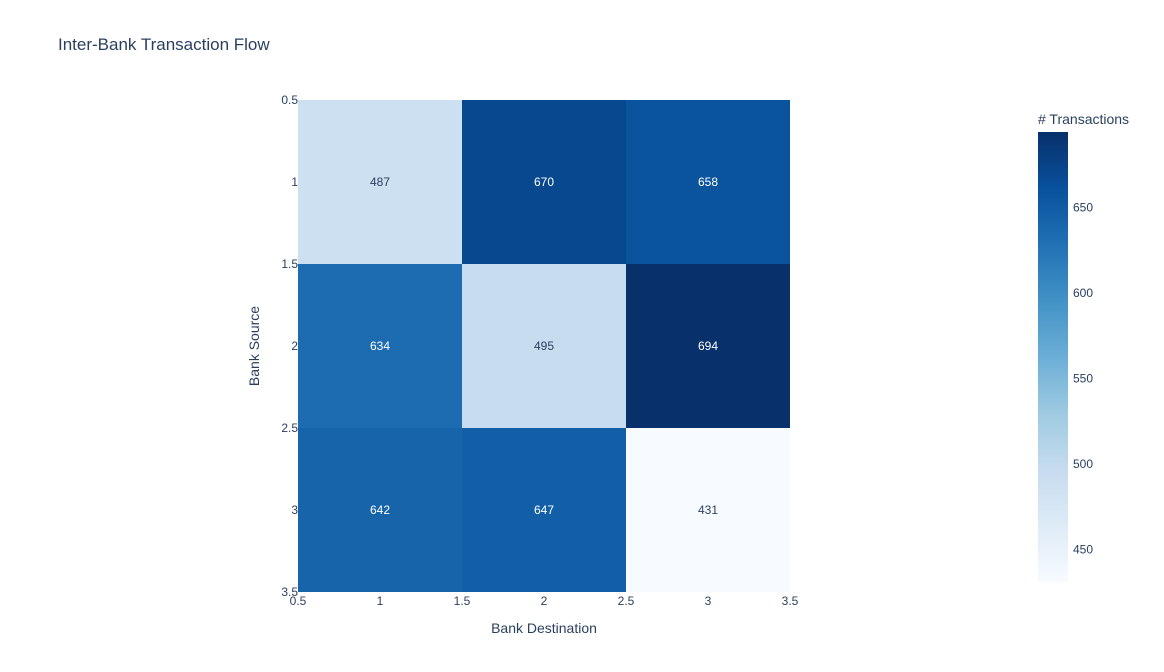 The height and width of the screenshot is (672, 1164). Describe the element at coordinates (298, 601) in the screenshot. I see `x-tick-label: 0.5` at that location.